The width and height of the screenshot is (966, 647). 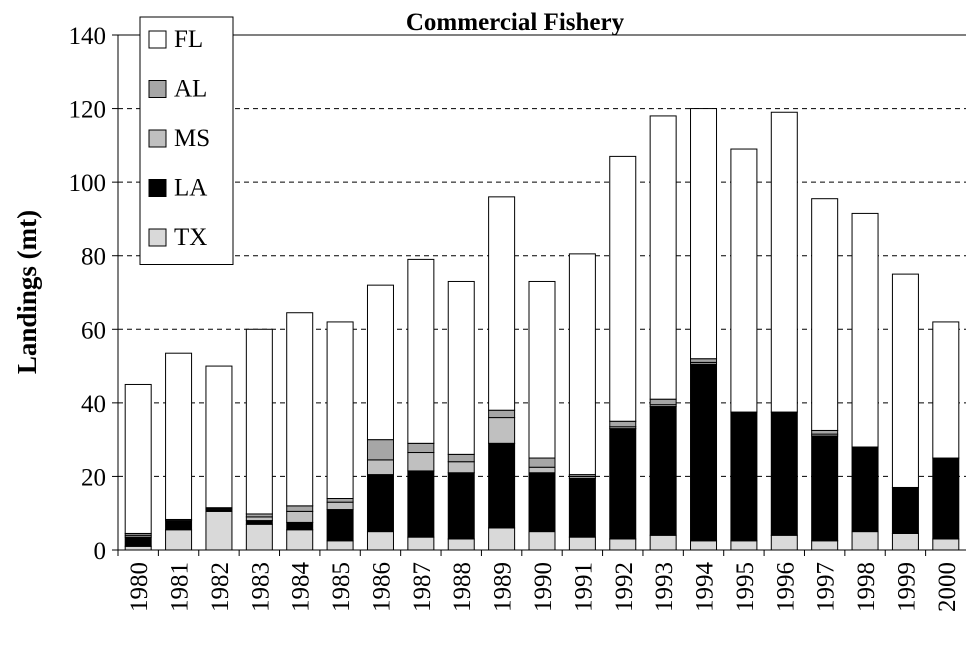 What do you see at coordinates (93, 330) in the screenshot?
I see `y-tick-label: 60` at bounding box center [93, 330].